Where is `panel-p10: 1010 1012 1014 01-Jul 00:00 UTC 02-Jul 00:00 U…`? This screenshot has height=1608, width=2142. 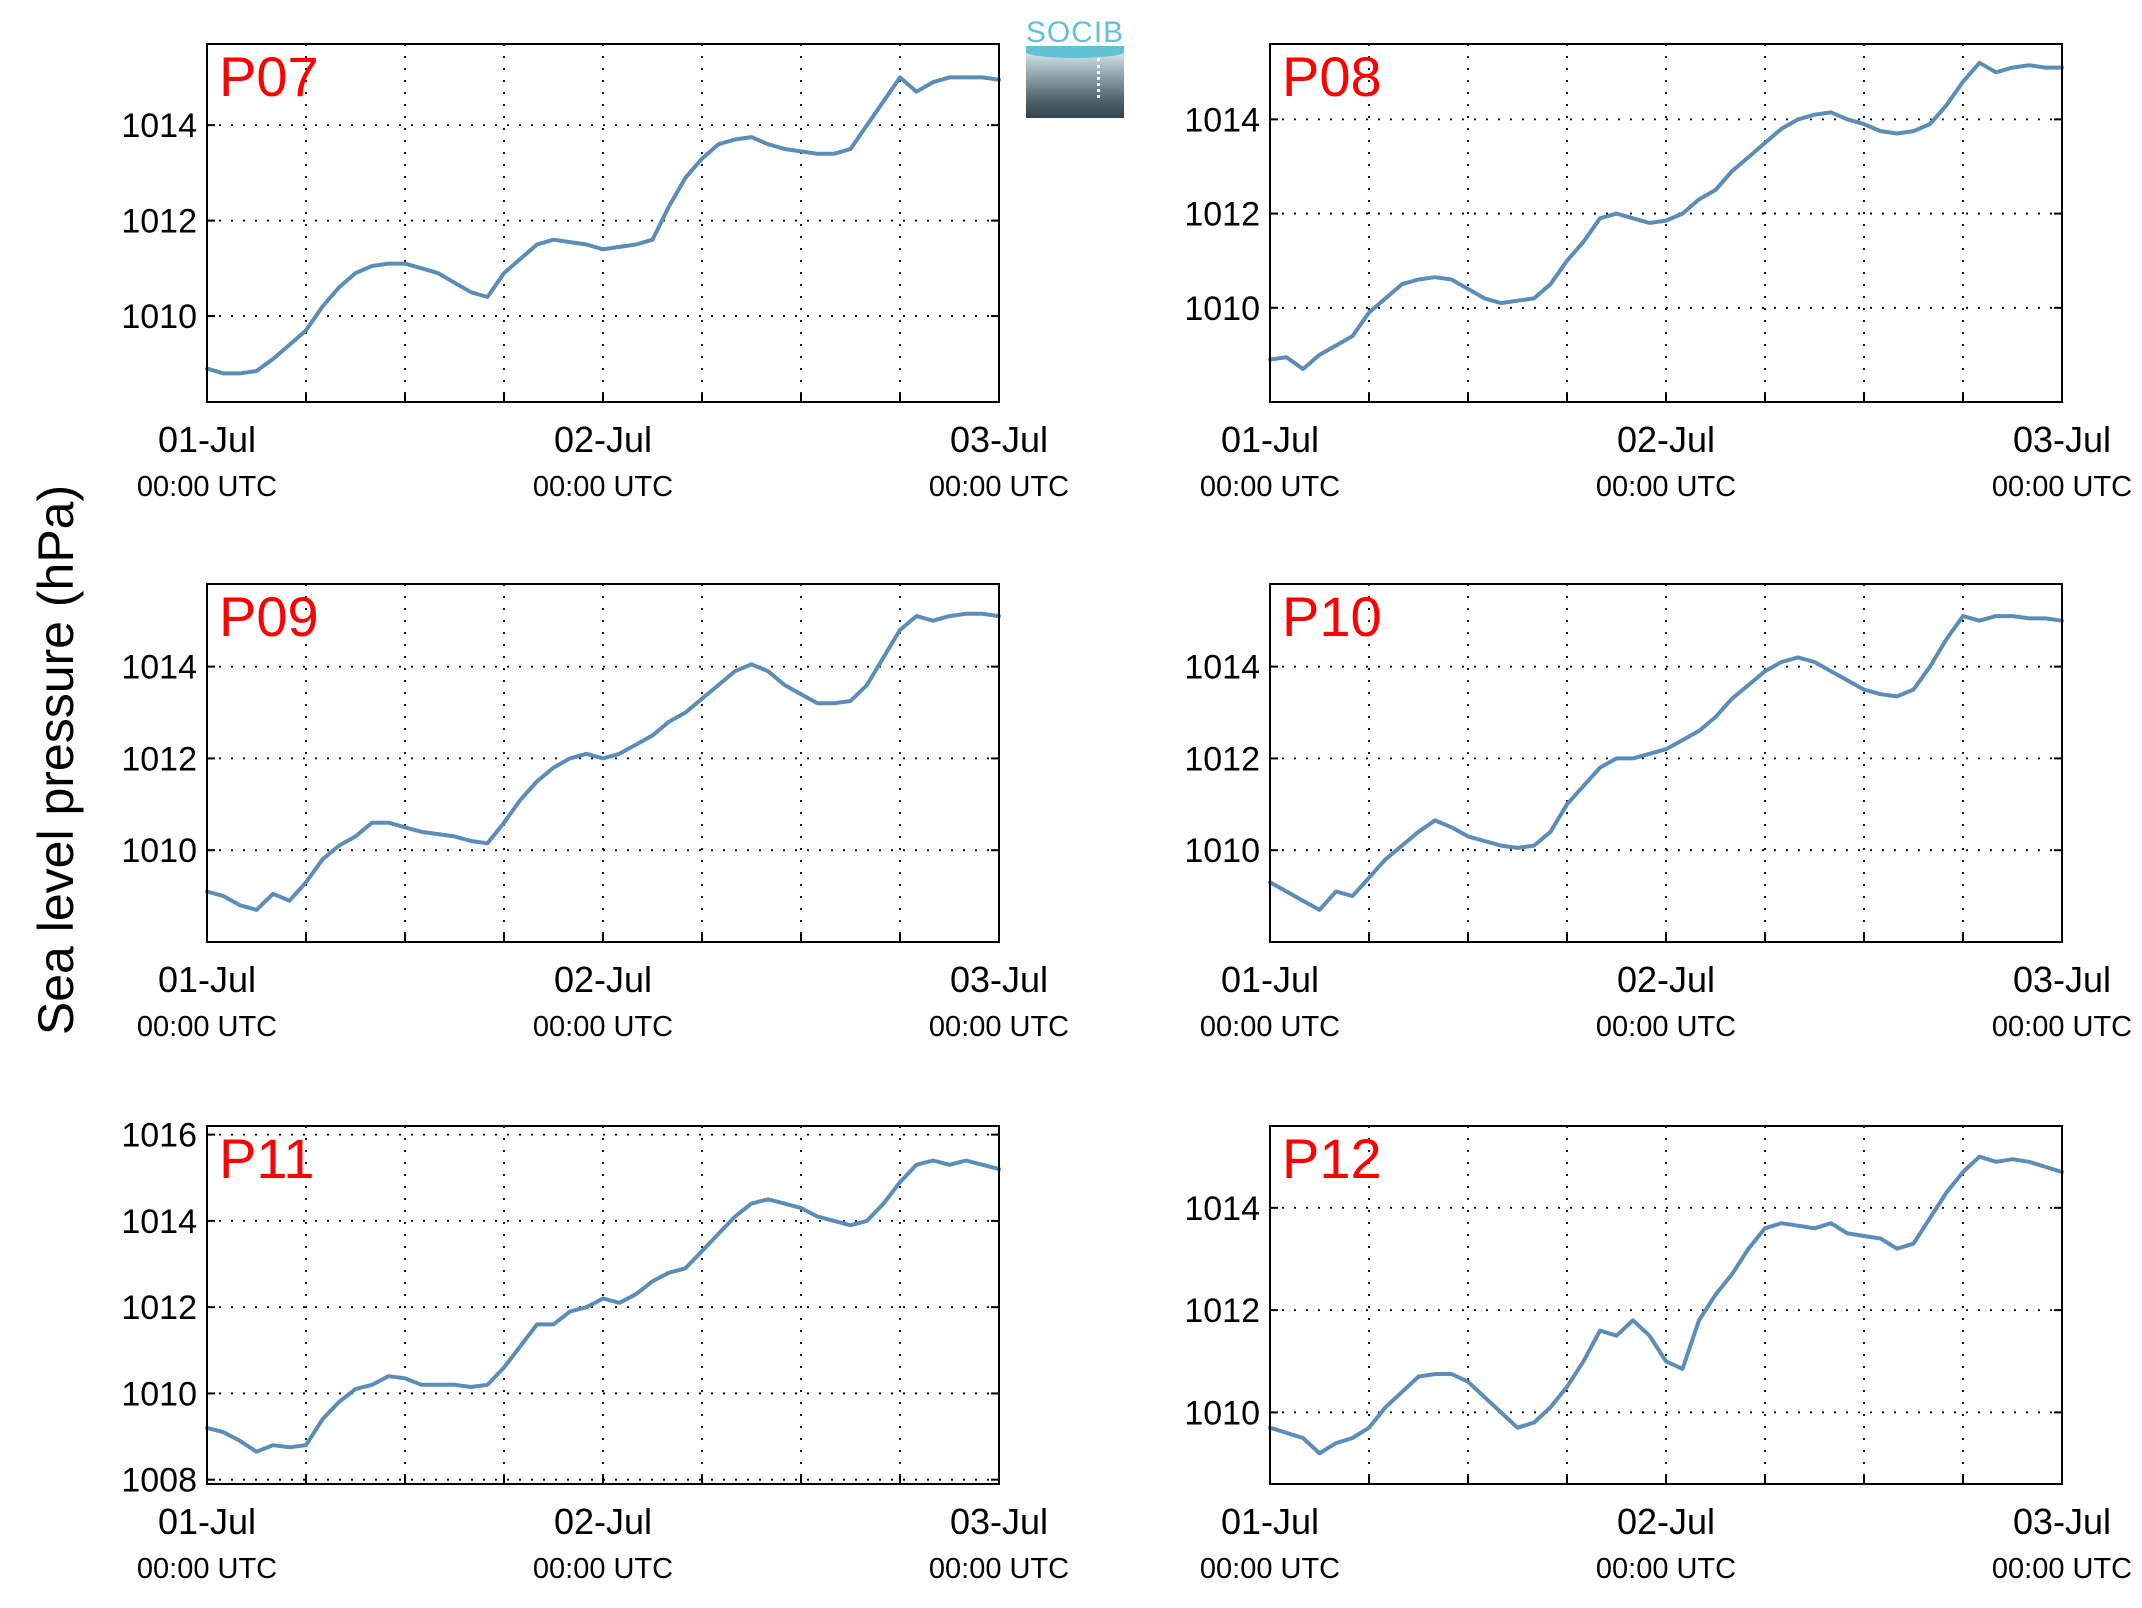 panel-p10: 1010 1012 1014 01-Jul 00:00 UTC 02-Jul 00:00 U… is located at coordinates (1658, 813).